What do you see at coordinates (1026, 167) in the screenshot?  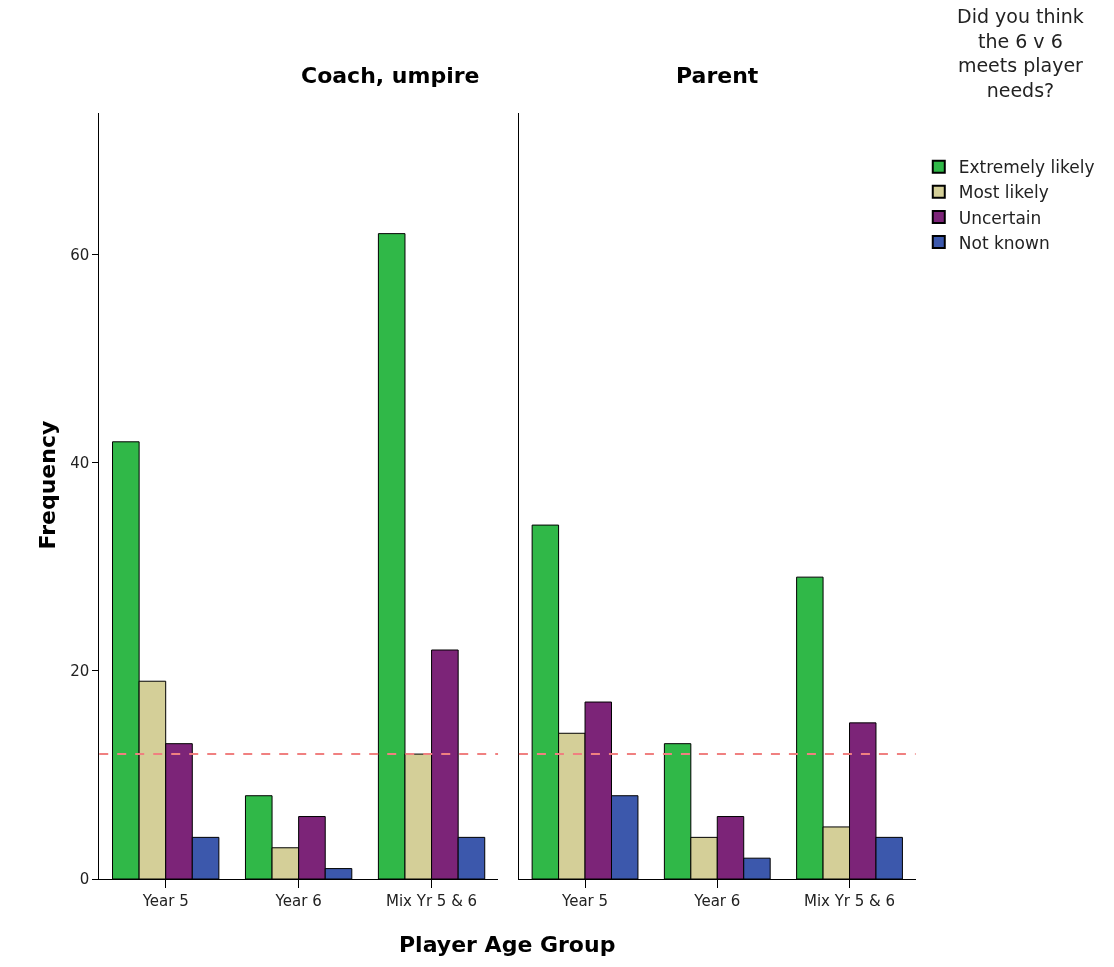 I see `legend-label: Extremely likely` at bounding box center [1026, 167].